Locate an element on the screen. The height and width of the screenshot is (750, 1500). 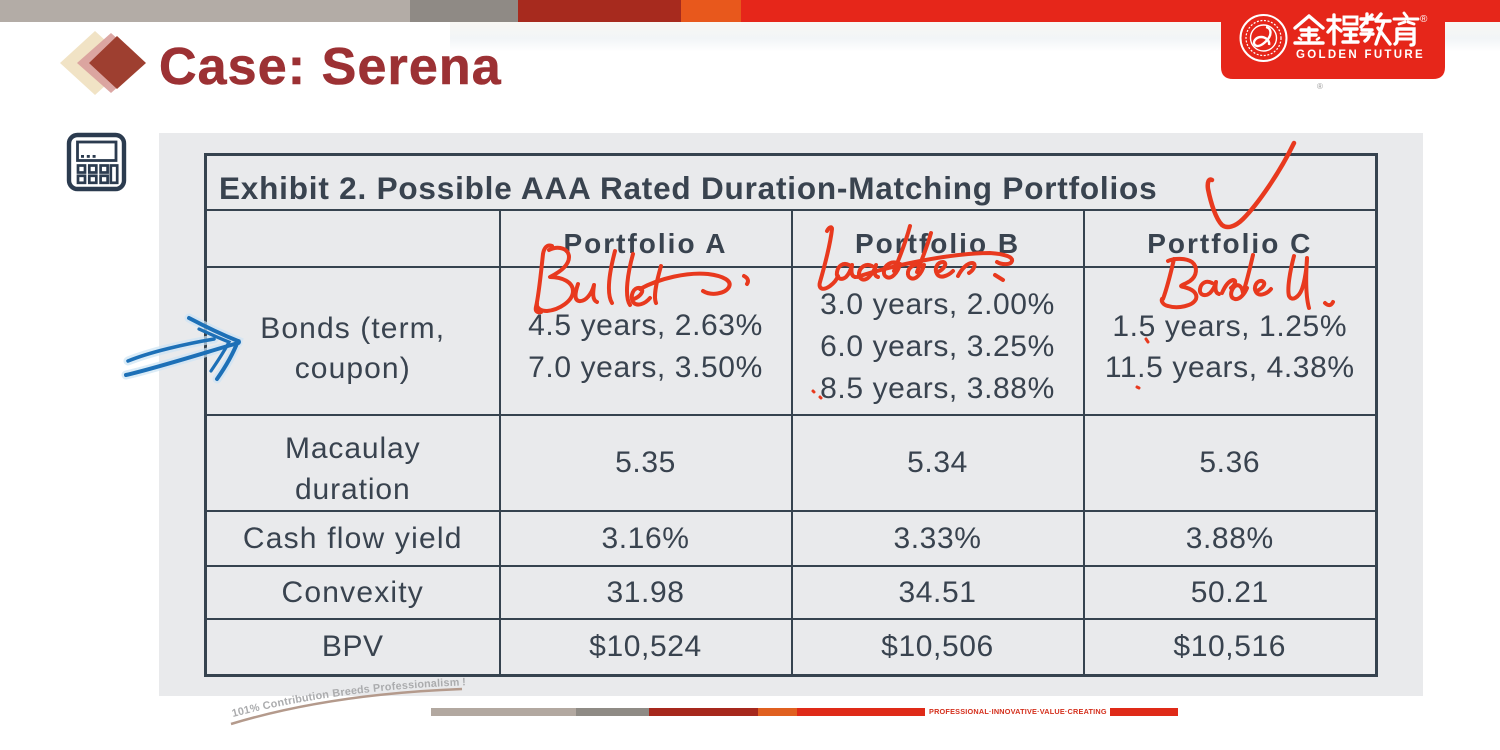
svg-text: GOLDEN FUTURE is located at coordinates (1360, 55).